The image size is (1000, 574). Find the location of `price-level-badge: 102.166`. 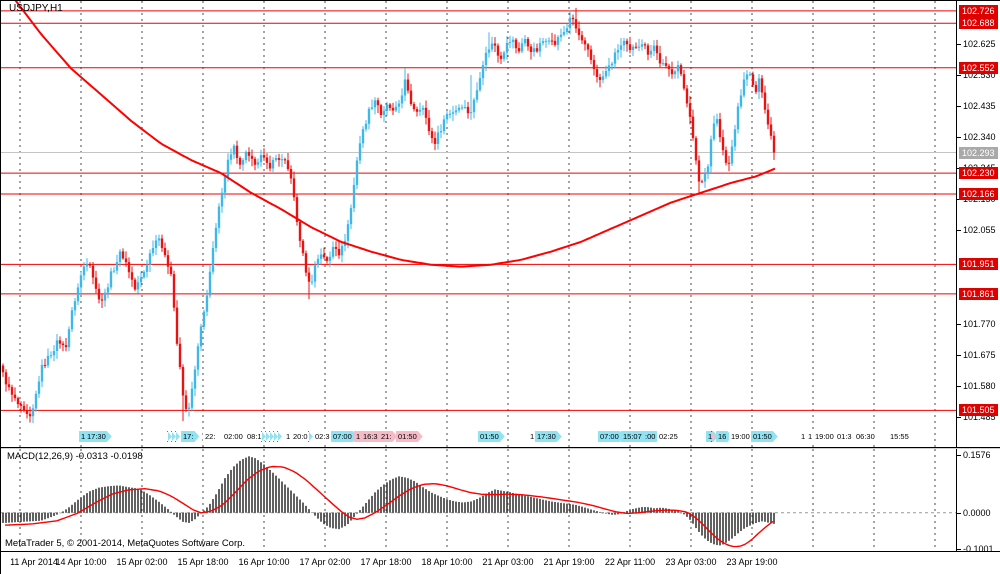

price-level-badge: 102.166 is located at coordinates (978, 194).